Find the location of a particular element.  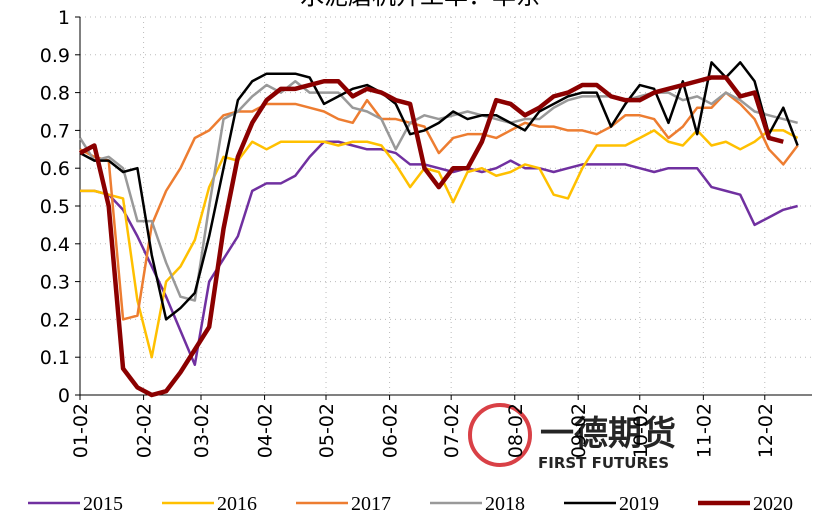

y-tick-label: 0.8 is located at coordinates (55, 94).